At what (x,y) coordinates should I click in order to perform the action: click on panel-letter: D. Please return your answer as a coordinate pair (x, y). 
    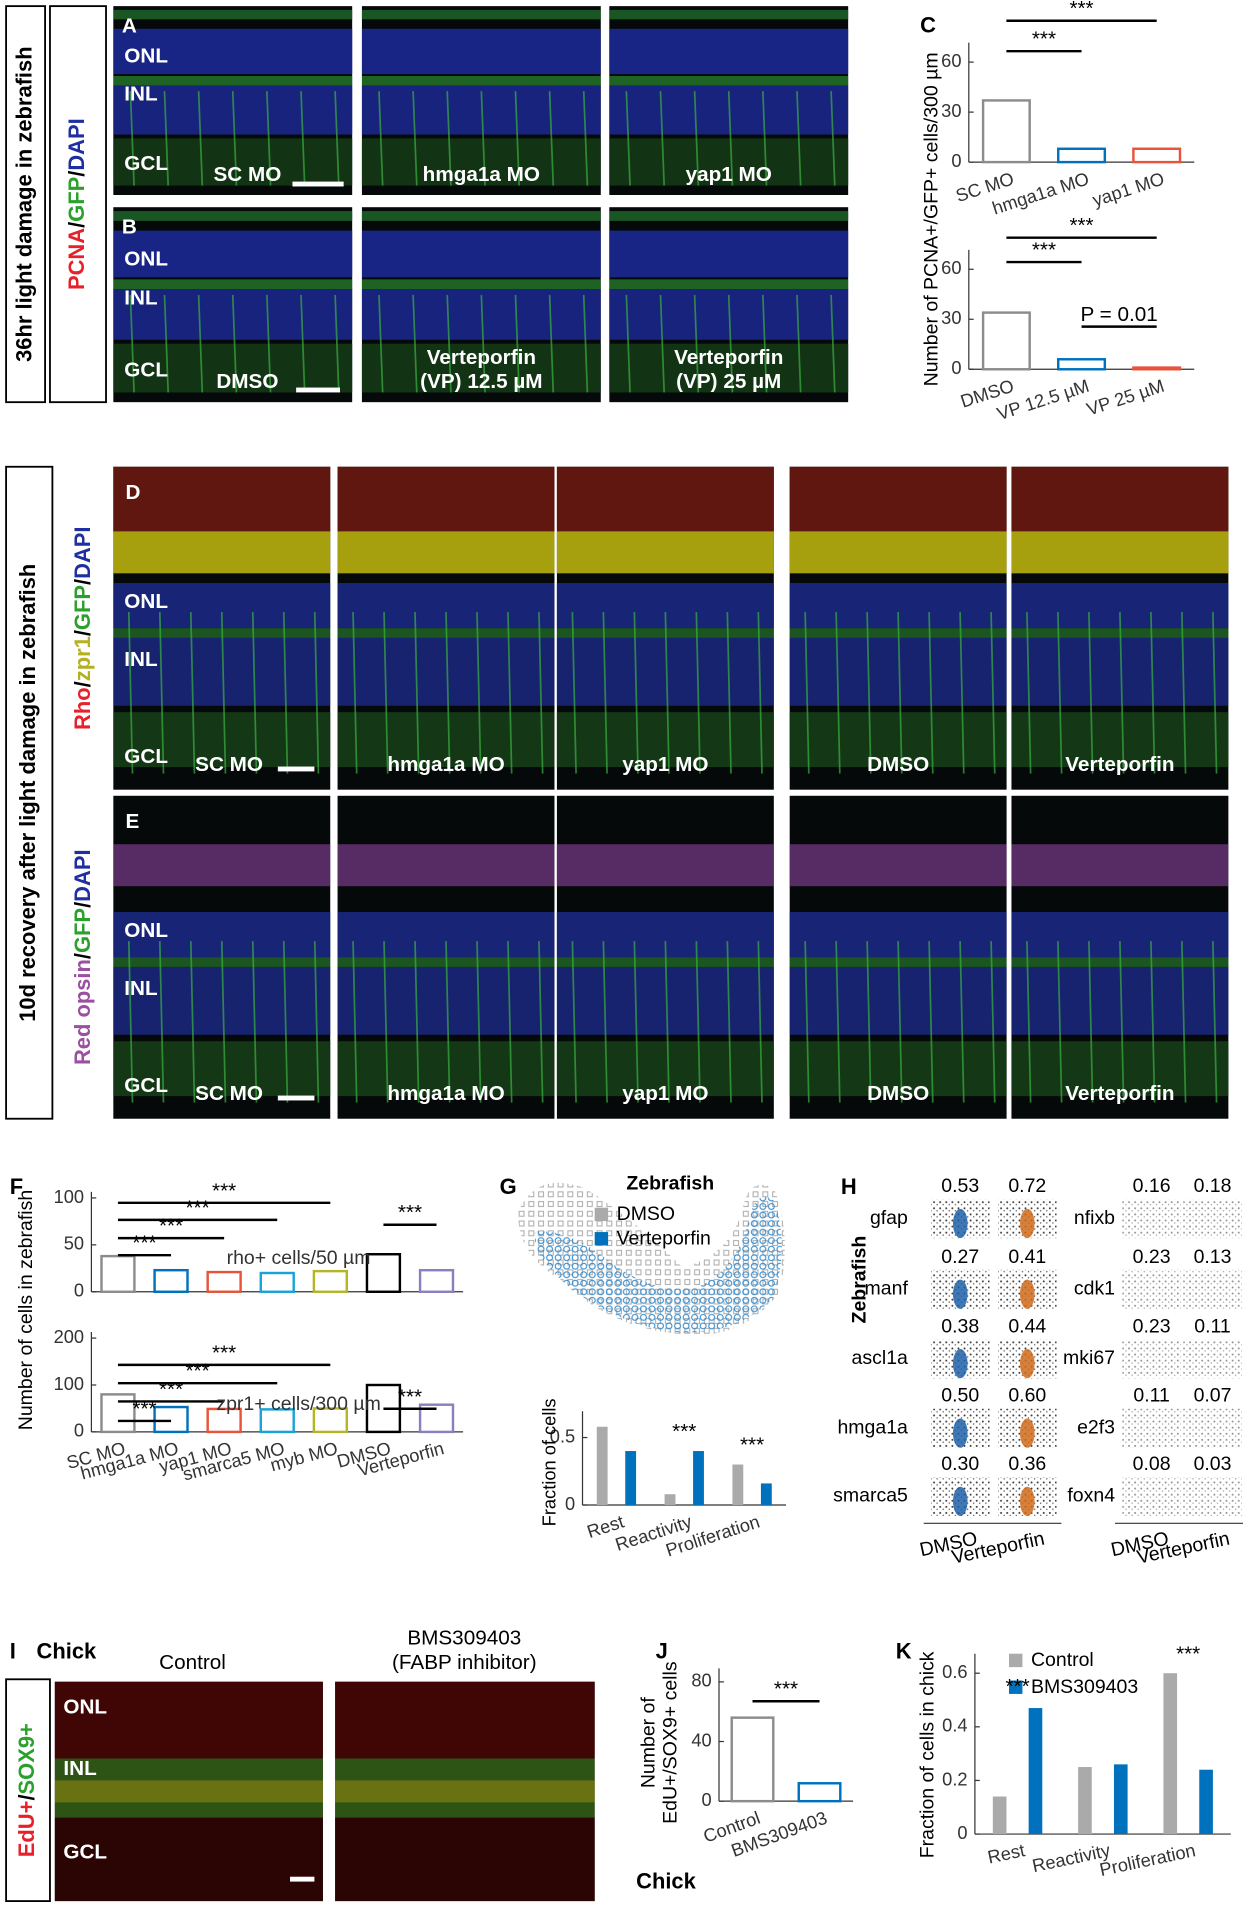
    Looking at the image, I should click on (133, 492).